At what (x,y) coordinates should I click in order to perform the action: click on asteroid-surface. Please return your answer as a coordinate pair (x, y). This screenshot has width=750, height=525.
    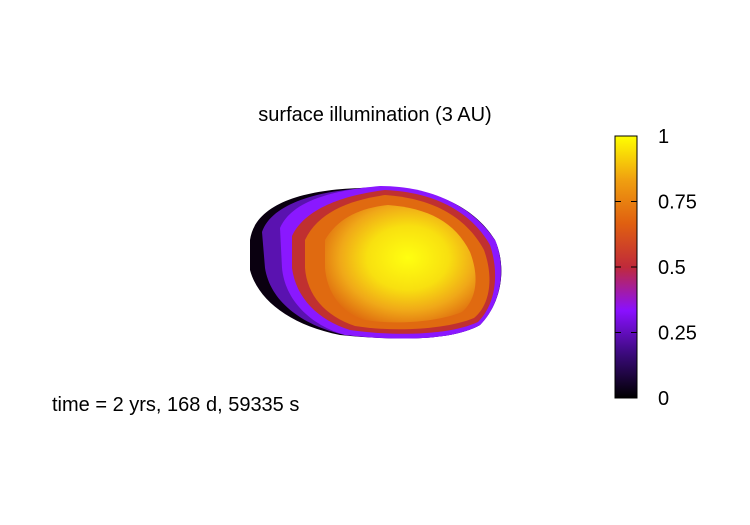
    Looking at the image, I should click on (376, 262).